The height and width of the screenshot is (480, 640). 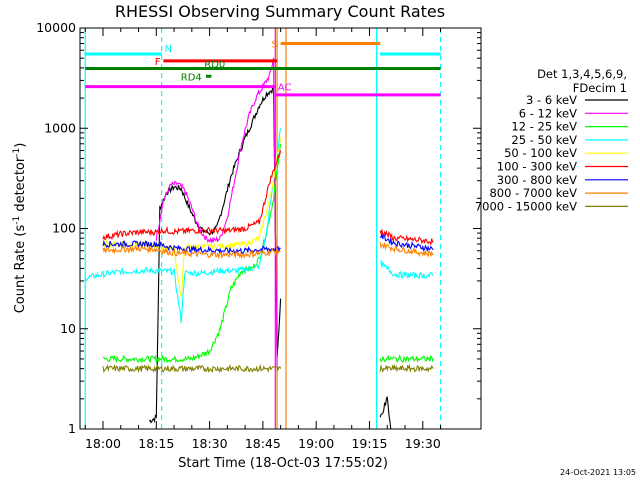 I want to click on x-tick-label: 19:00, so click(x=316, y=443).